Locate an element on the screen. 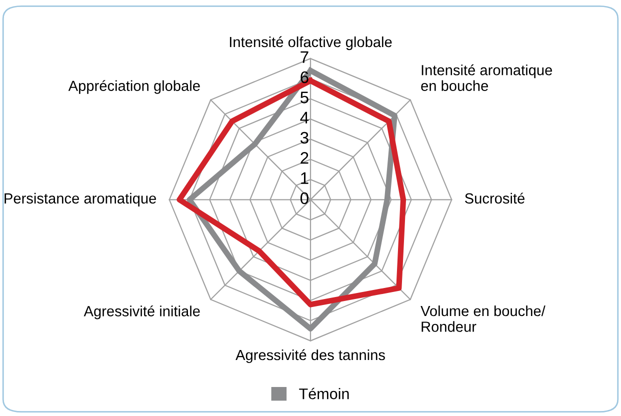 The height and width of the screenshot is (416, 621). y-tick-label: 4 is located at coordinates (304, 118).